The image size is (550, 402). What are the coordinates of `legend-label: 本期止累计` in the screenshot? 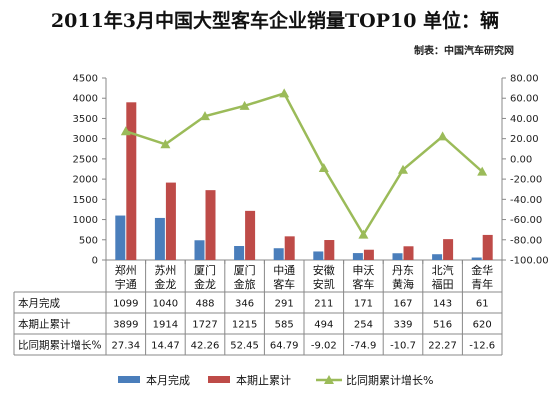 It's located at (263, 380).